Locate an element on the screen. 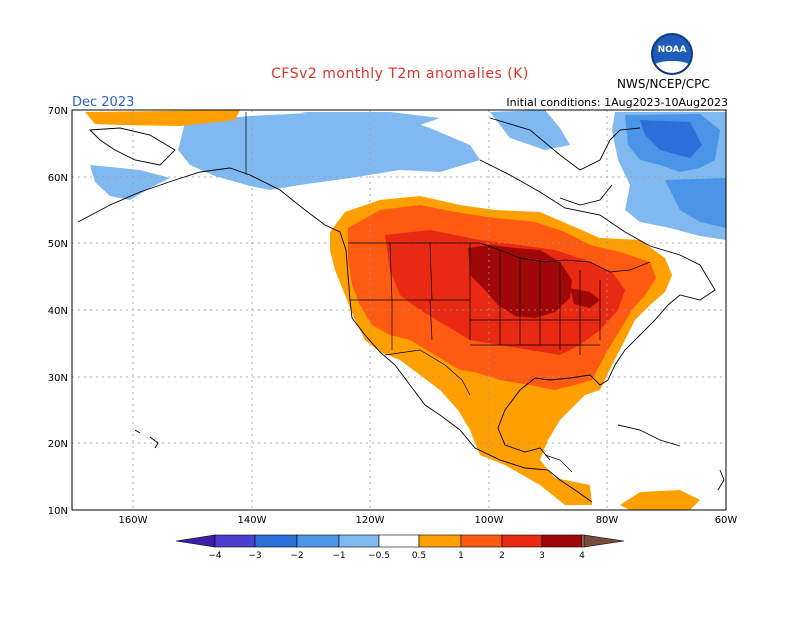 Image resolution: width=800 pixels, height=618 pixels. cold-region-alaska is located at coordinates (329, 151).